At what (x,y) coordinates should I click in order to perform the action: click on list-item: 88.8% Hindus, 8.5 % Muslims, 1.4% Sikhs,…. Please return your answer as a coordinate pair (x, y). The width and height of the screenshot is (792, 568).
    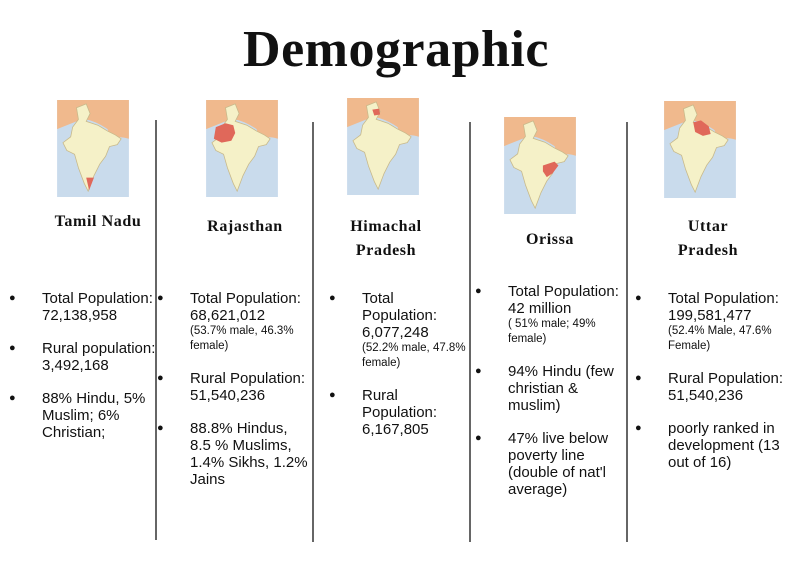
    Looking at the image, I should click on (233, 454).